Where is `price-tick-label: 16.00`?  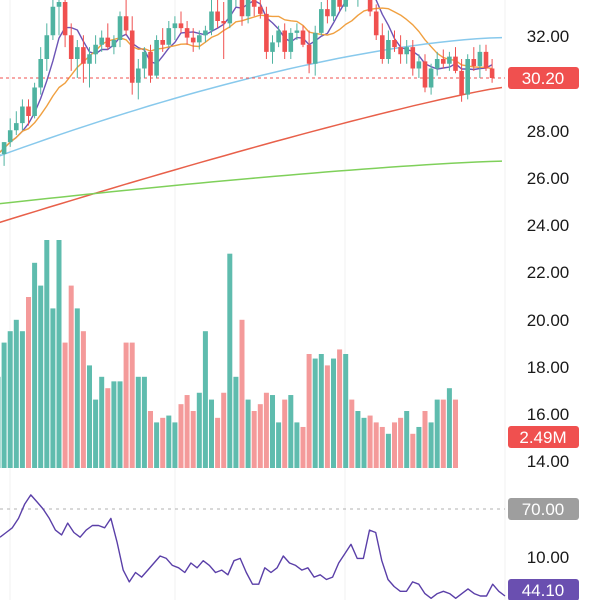
price-tick-label: 16.00 is located at coordinates (548, 414).